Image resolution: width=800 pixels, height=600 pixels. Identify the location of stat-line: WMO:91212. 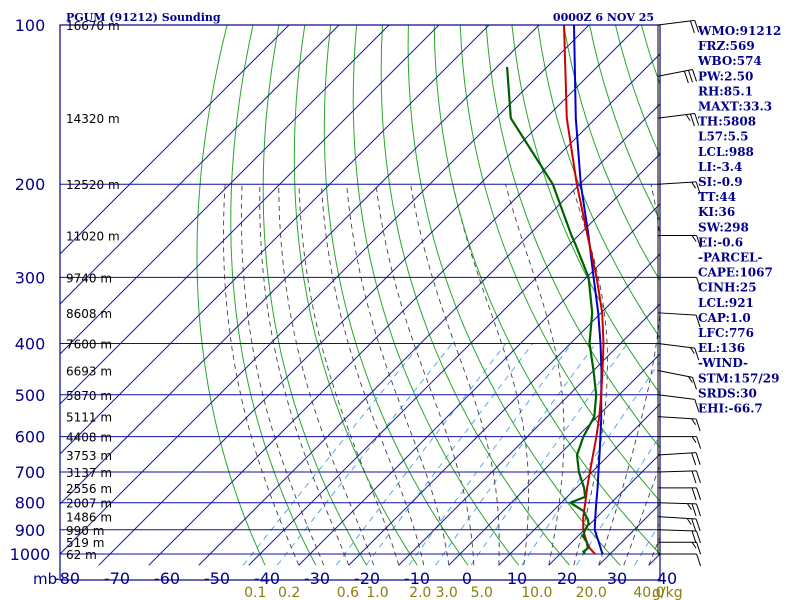
(739, 31).